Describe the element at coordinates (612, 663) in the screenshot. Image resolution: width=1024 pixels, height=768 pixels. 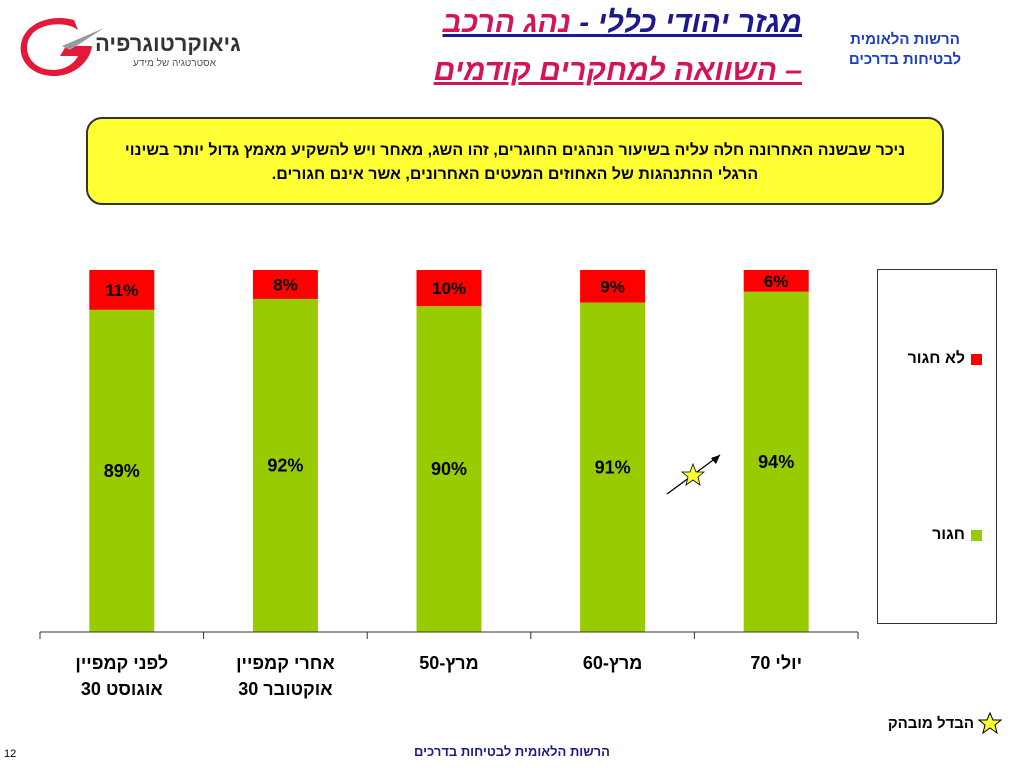
I see `x-tick-label: מרץ-60` at that location.